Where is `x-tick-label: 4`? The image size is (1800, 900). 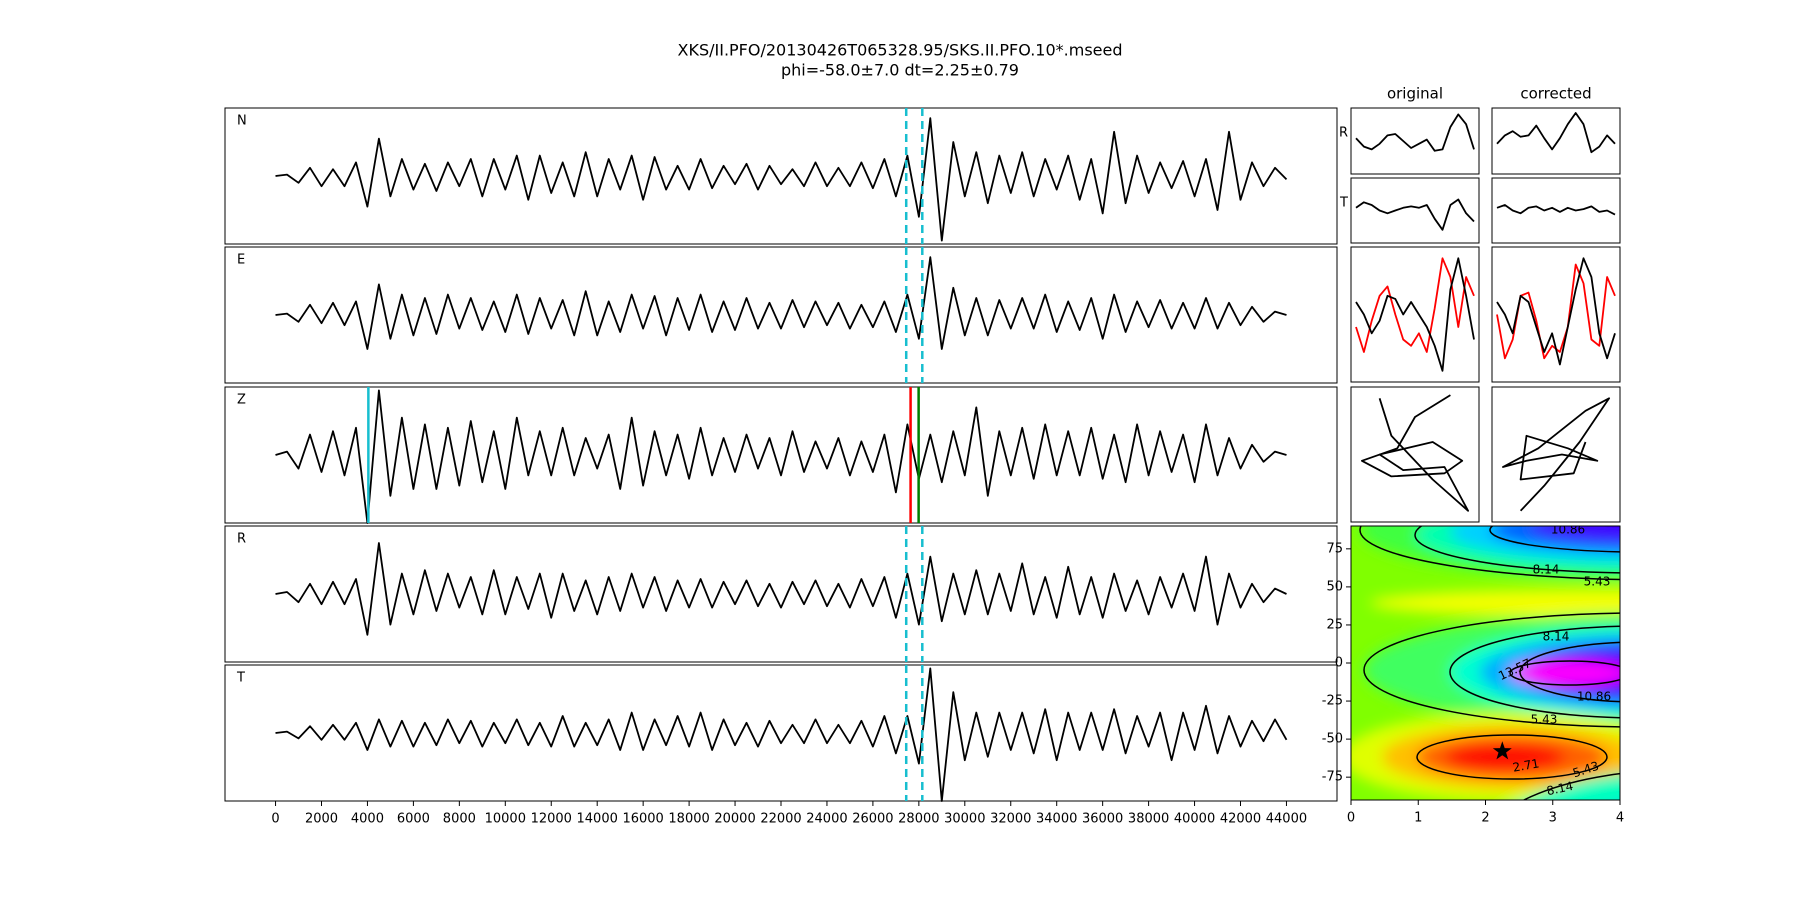
x-tick-label: 4 is located at coordinates (1620, 818).